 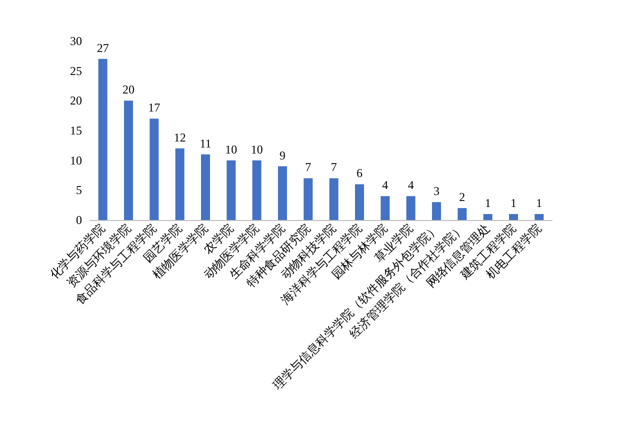 What do you see at coordinates (76, 101) in the screenshot?
I see `y-tick-label: 20` at bounding box center [76, 101].